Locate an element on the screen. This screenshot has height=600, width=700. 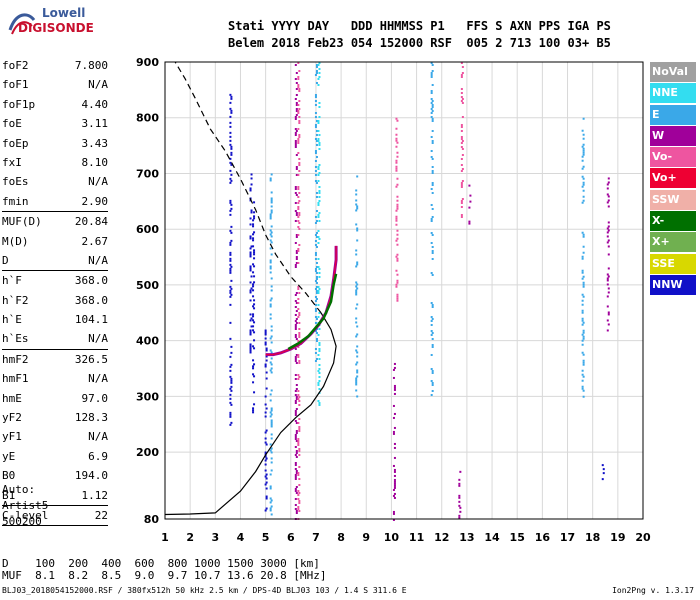
legend-item-ssw: SSW is located at coordinates (673, 199).